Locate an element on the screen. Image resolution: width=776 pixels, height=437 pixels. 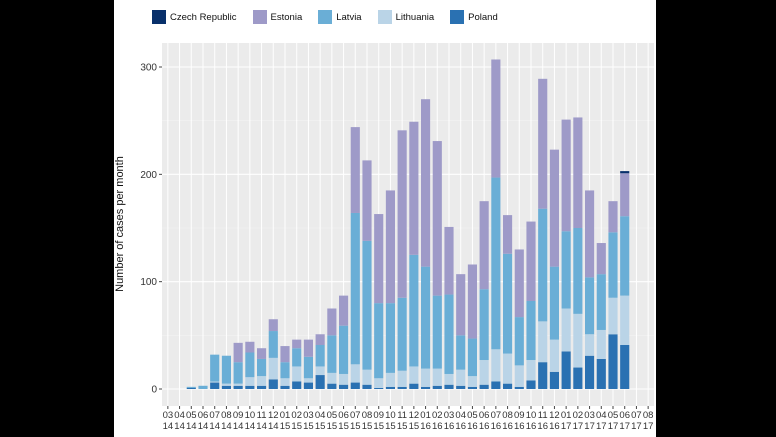
x-tick-label-month: 09 is located at coordinates (519, 415).